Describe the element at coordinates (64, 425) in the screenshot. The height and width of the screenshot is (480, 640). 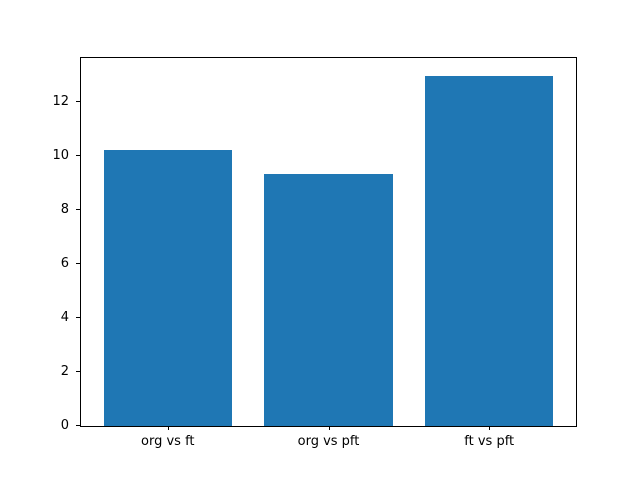
I see `y-tick-label: 0` at that location.